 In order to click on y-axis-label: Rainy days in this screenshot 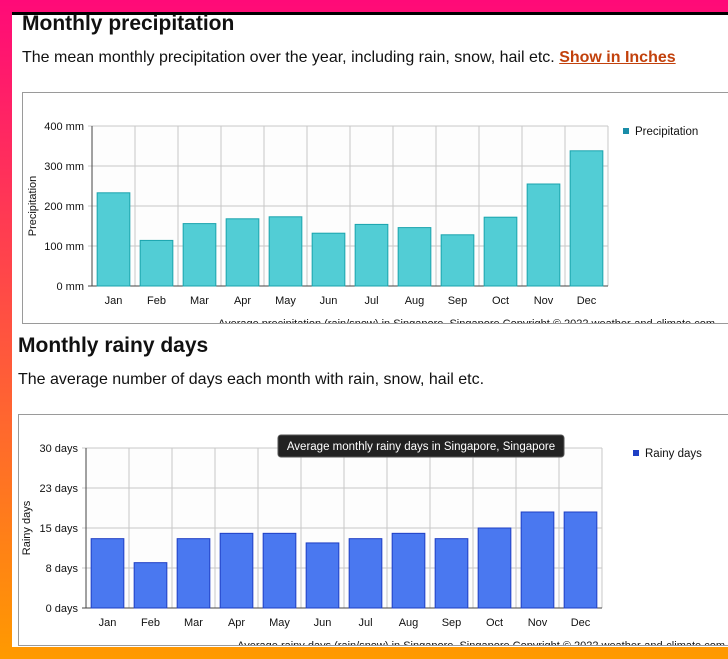, I will do `click(27, 527)`.